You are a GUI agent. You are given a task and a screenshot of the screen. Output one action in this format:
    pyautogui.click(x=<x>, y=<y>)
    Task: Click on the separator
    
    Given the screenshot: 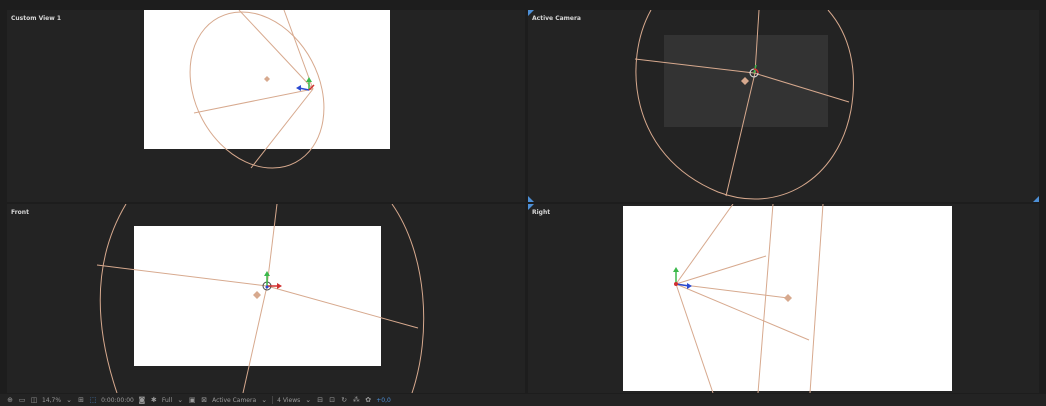 What is the action you would take?
    pyautogui.click(x=273, y=400)
    